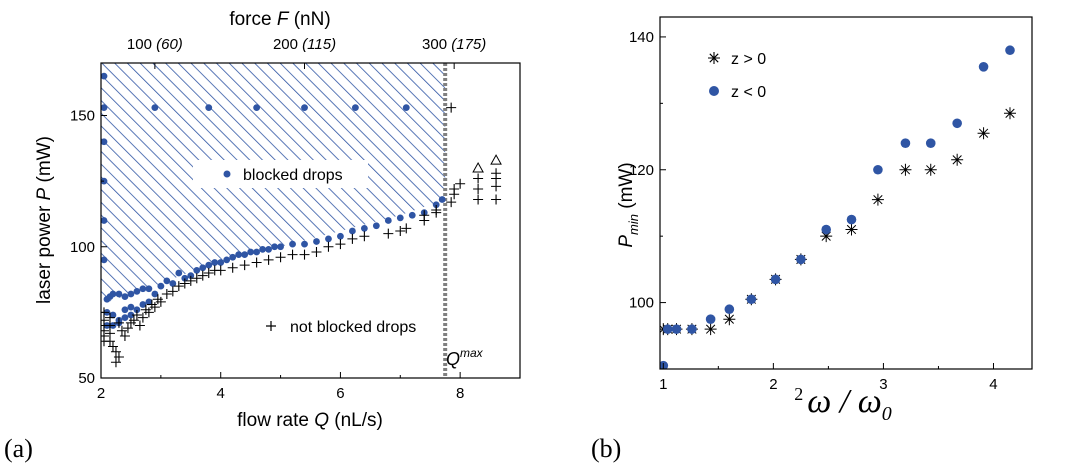  What do you see at coordinates (310, 420) in the screenshot?
I see `chart-a-x-axis-label: flow rate Q (nL/s)` at bounding box center [310, 420].